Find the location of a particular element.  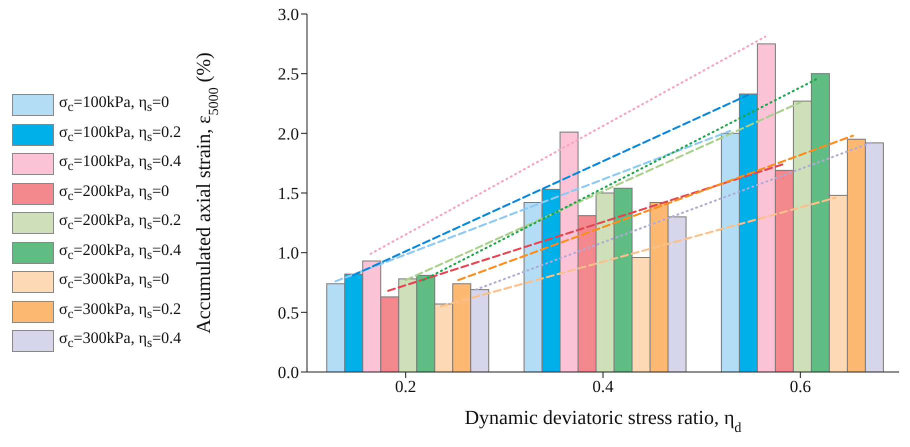

x-tick-label: 0.6 is located at coordinates (800, 386).